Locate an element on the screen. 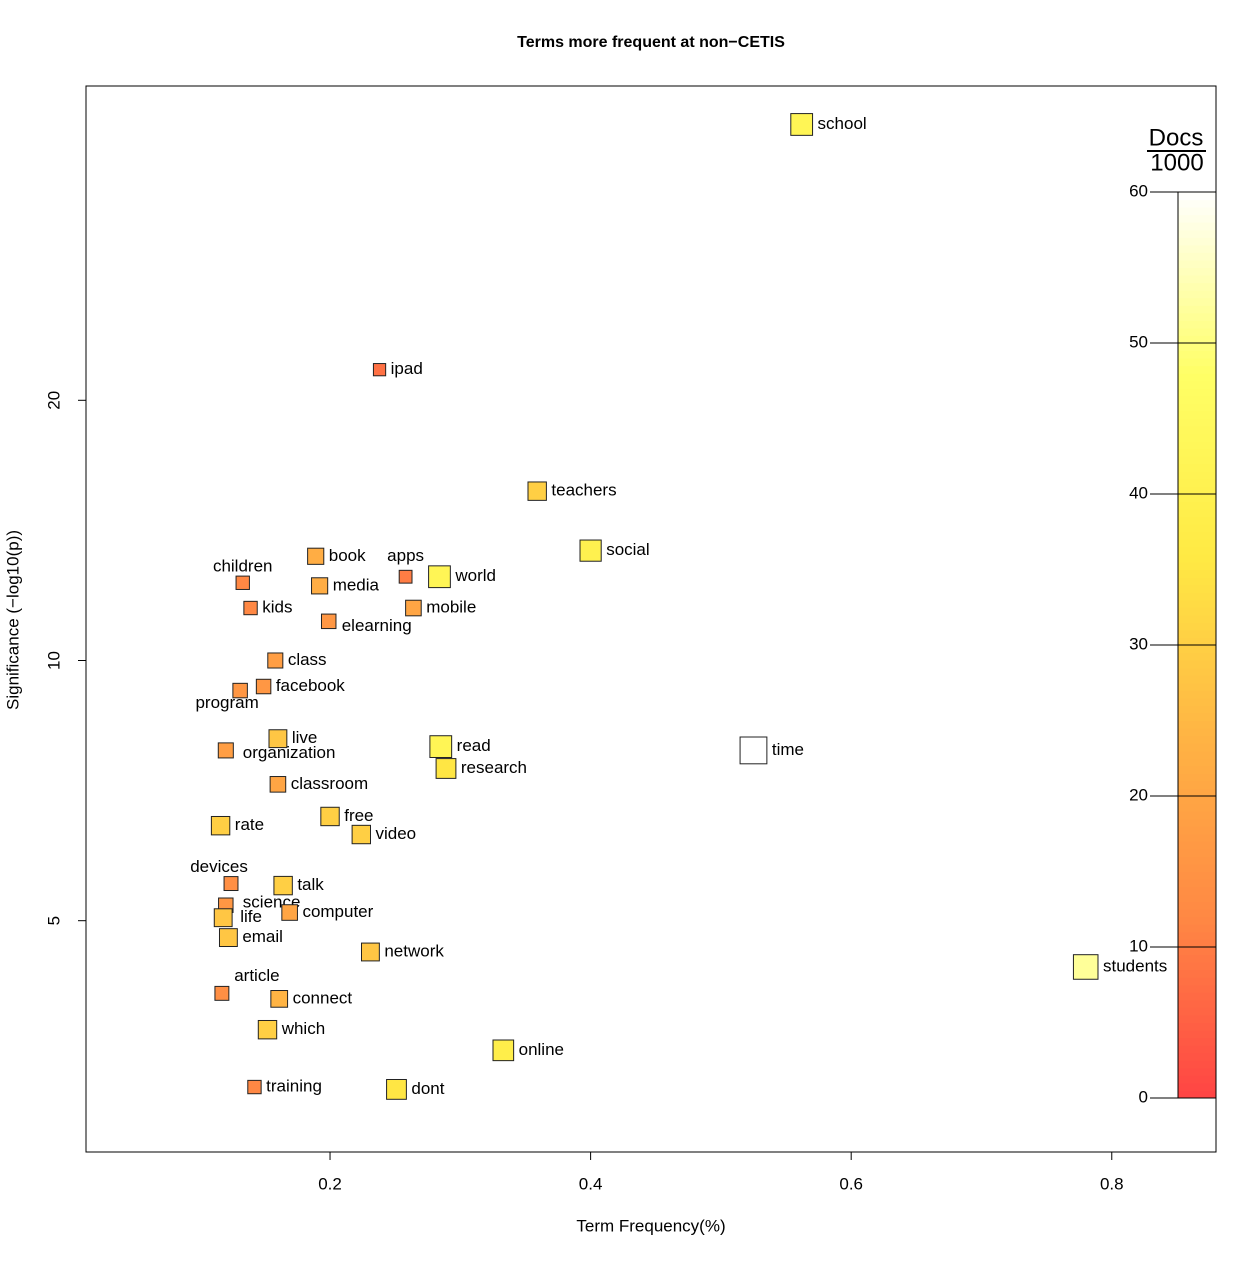 The width and height of the screenshot is (1260, 1265). point-label: connect is located at coordinates (323, 997).